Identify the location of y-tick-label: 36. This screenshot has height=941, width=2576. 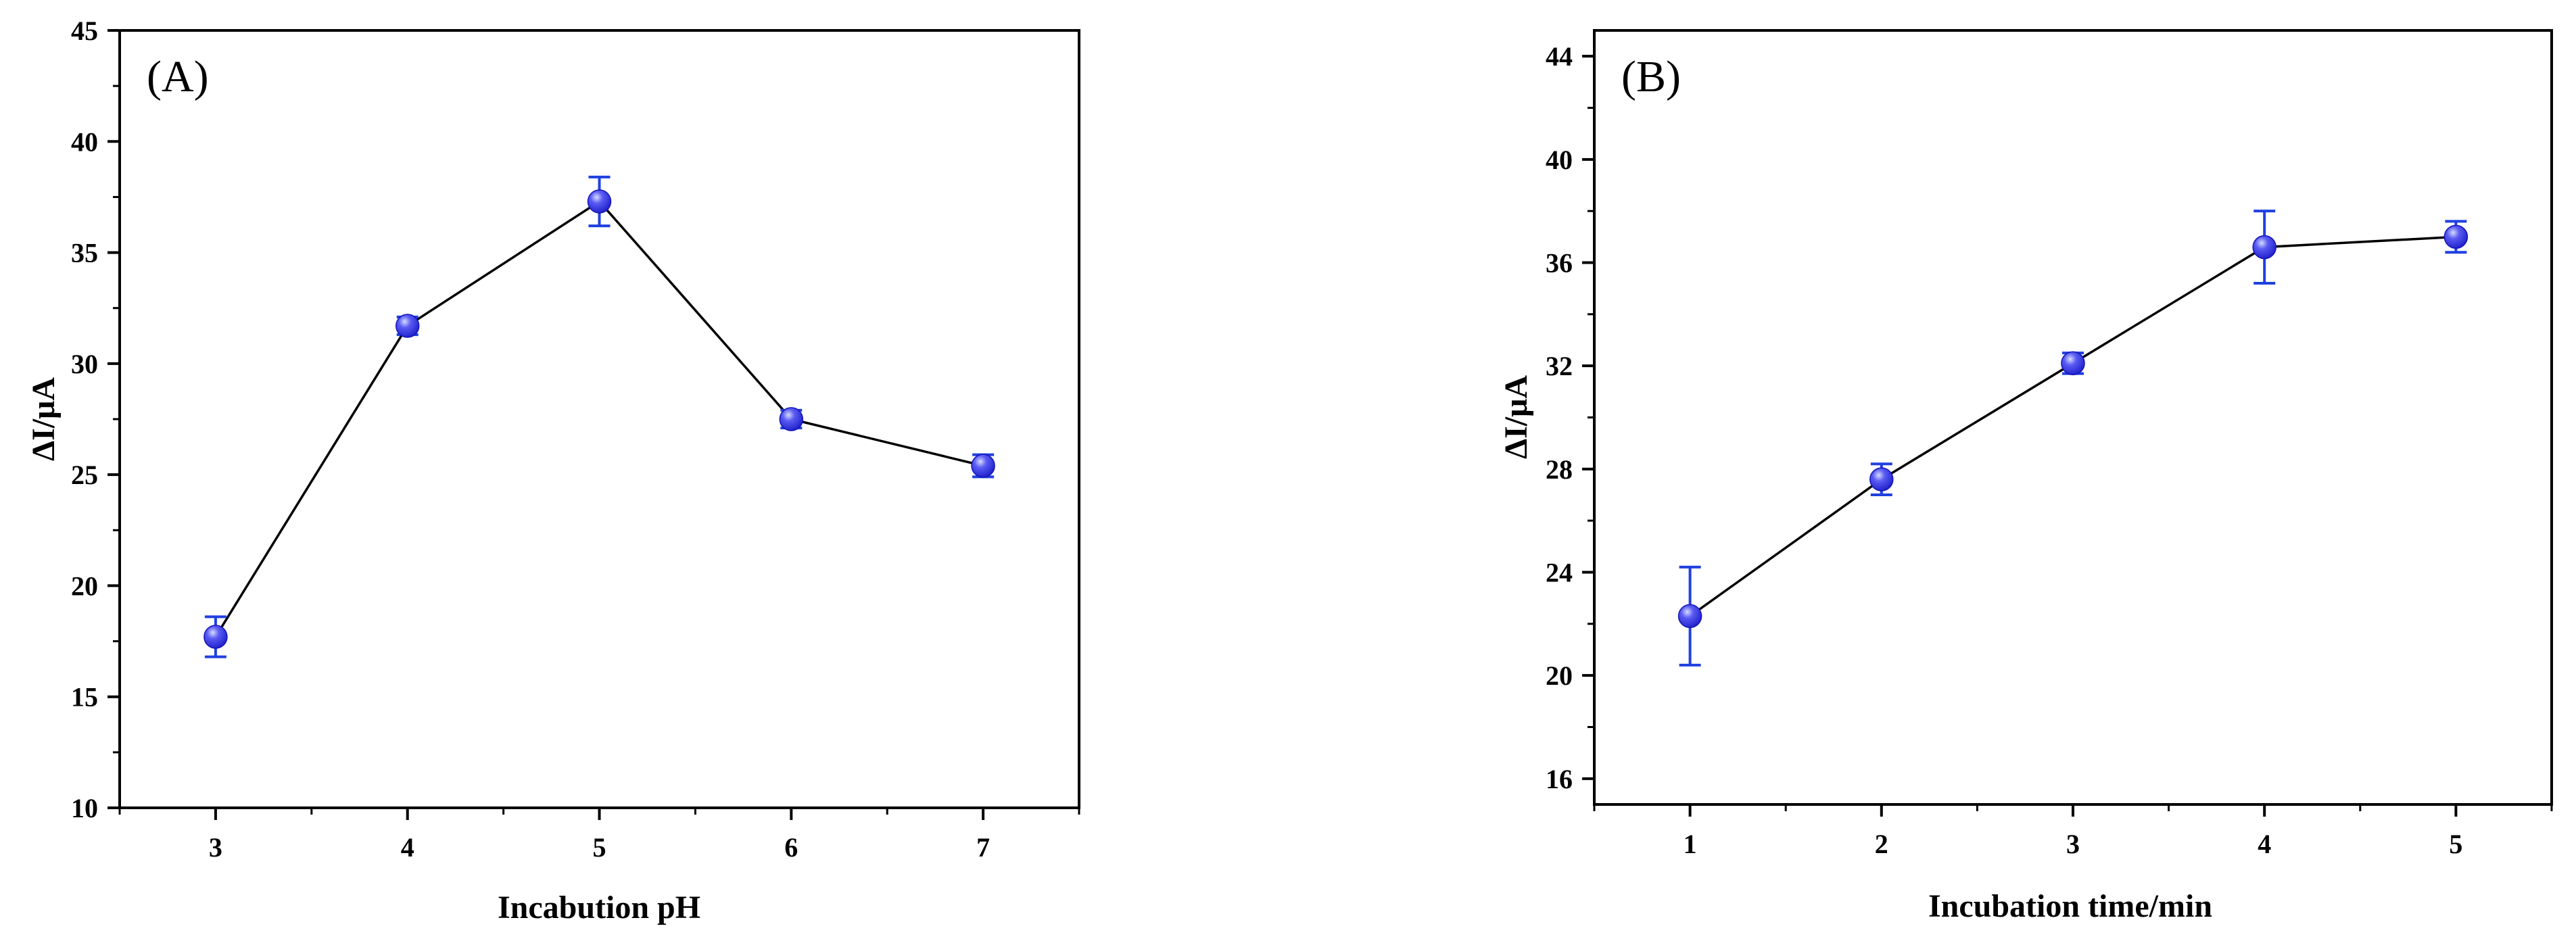
(1559, 263).